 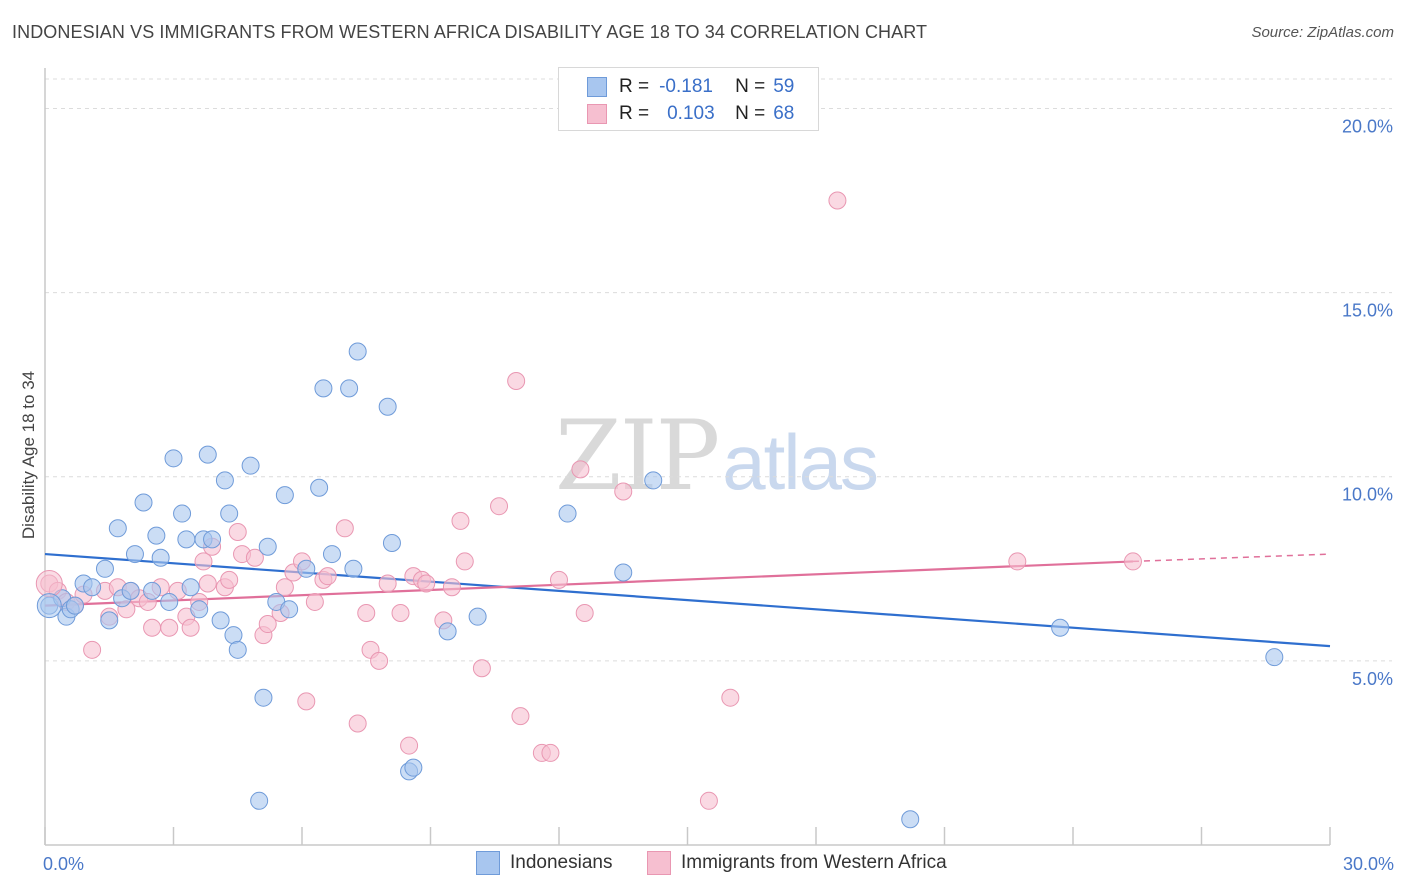 What do you see at coordinates (597, 114) in the screenshot?
I see `legend-swatch-western-africa` at bounding box center [597, 114].